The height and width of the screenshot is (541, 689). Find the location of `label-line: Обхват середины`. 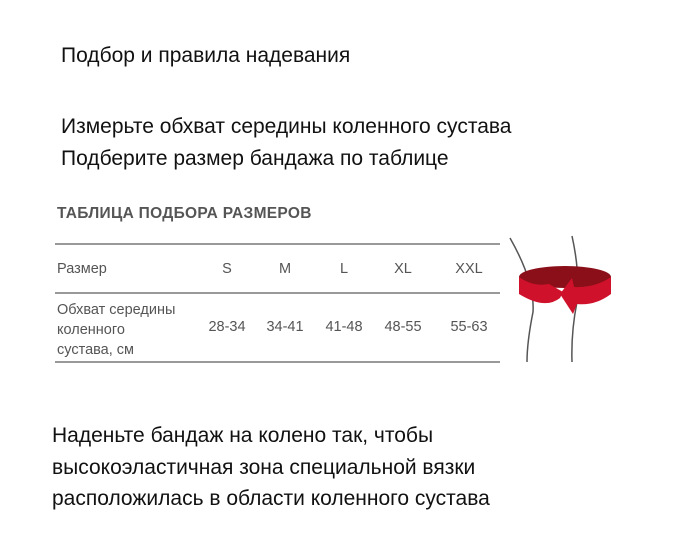

label-line: Обхват середины is located at coordinates (116, 310).